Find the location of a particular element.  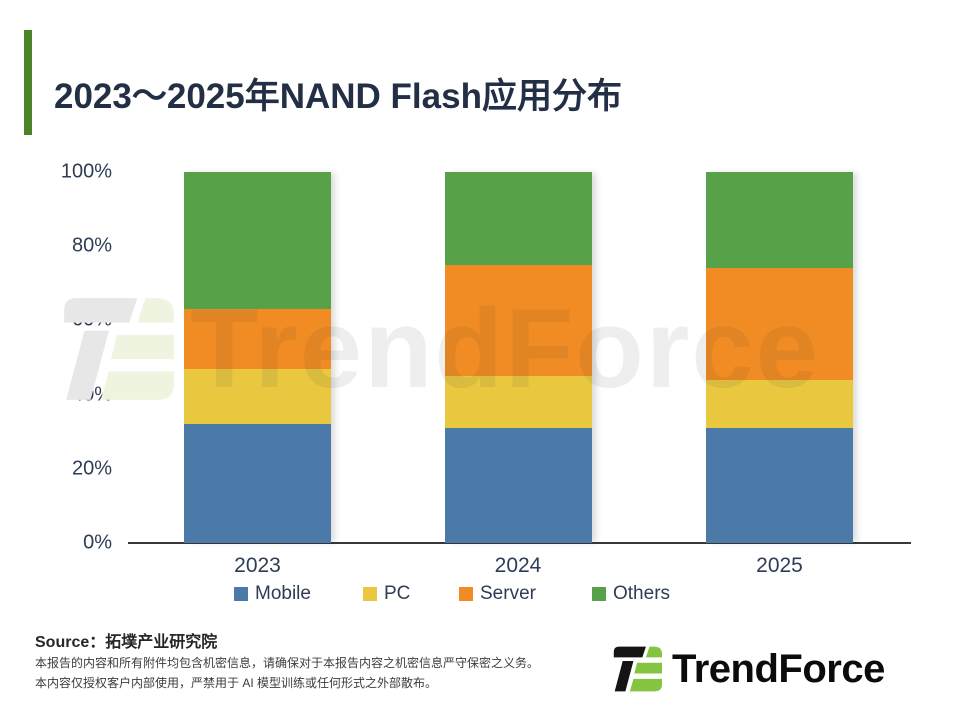

x-tick-label-2024: 2024 is located at coordinates (518, 565).